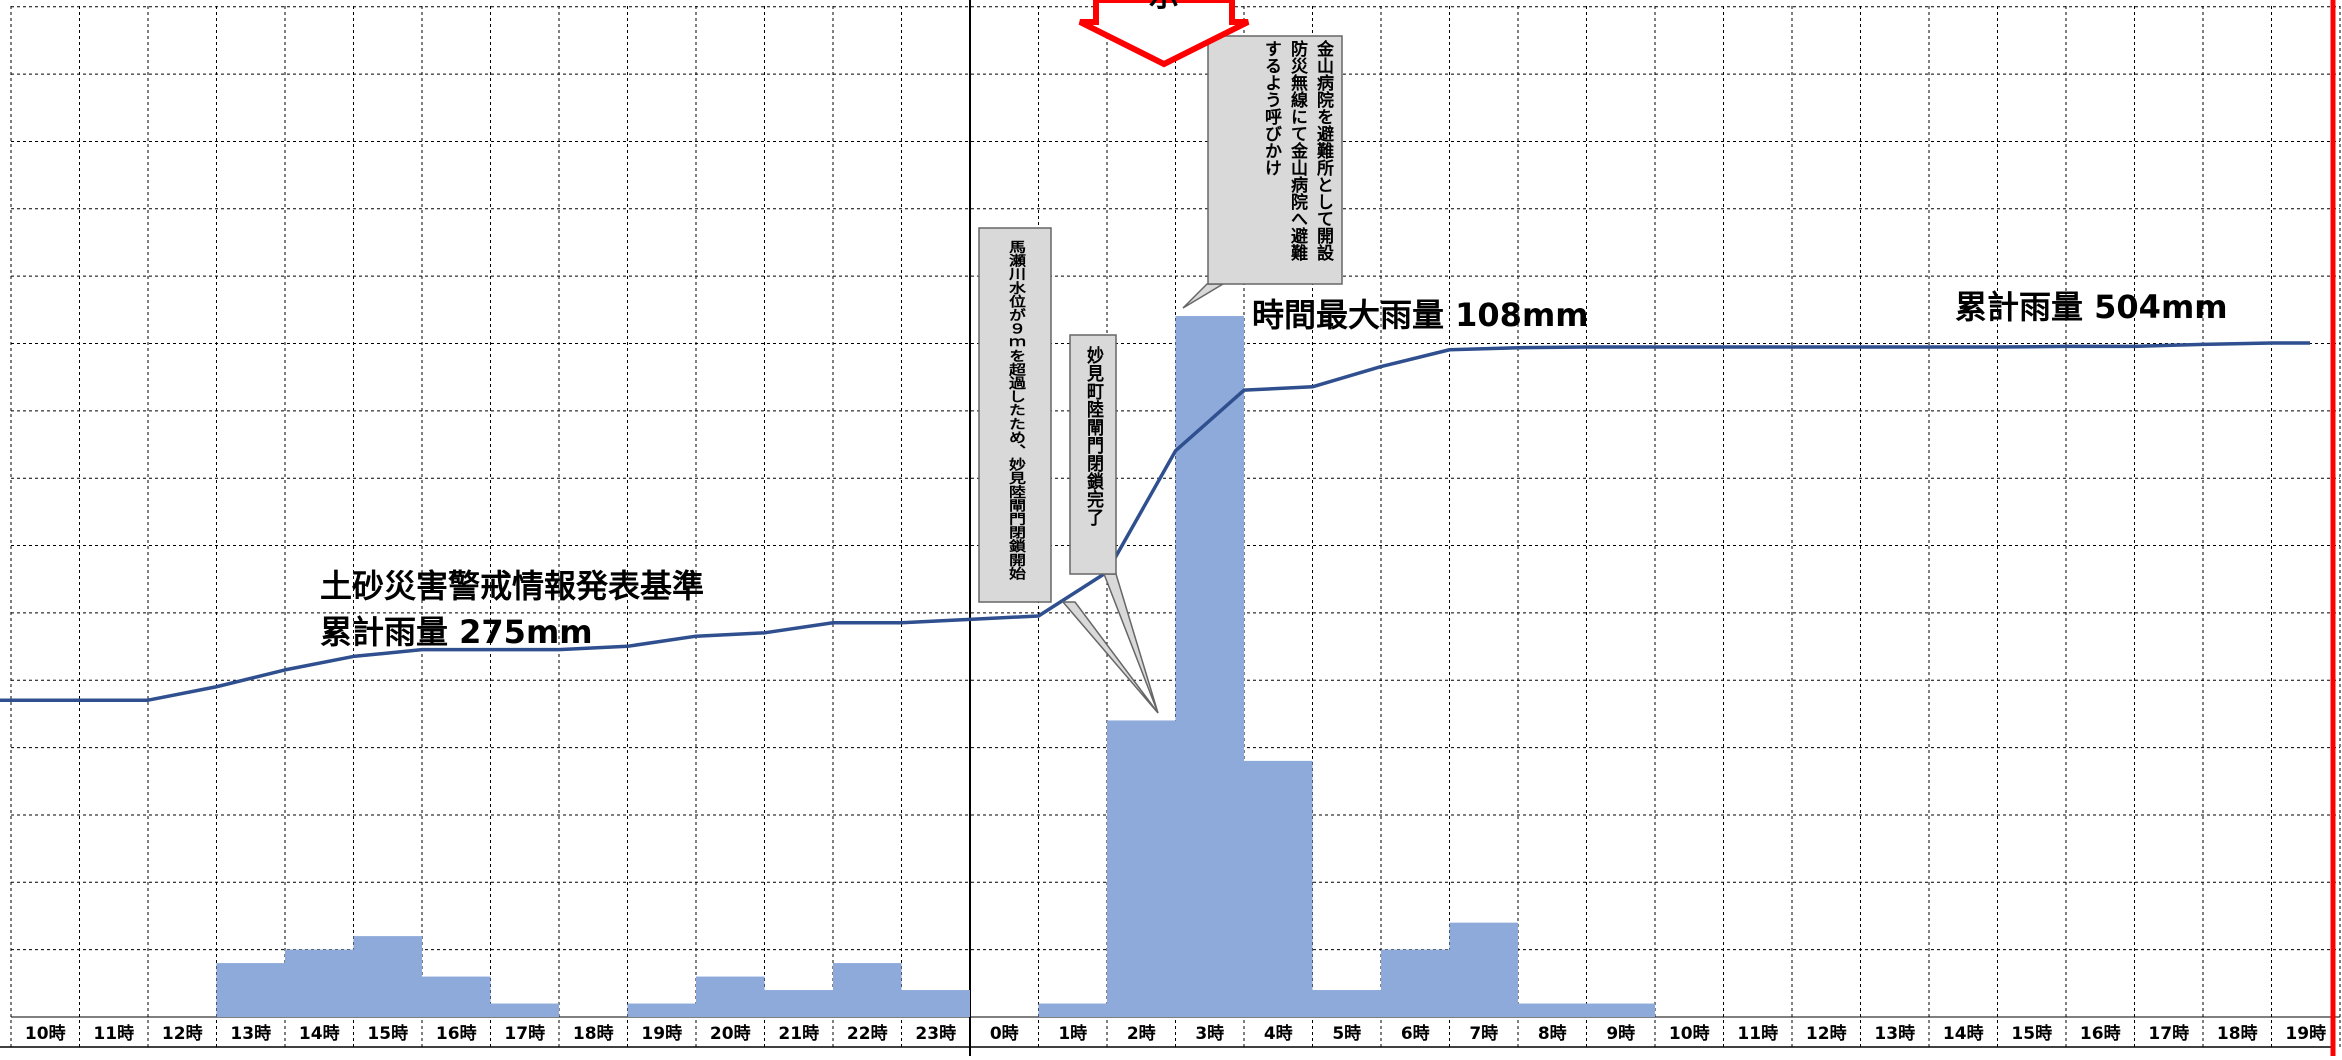 This screenshot has width=2342, height=1060. Describe the element at coordinates (798, 1033) in the screenshot. I see `x-tick-label: 21時` at that location.